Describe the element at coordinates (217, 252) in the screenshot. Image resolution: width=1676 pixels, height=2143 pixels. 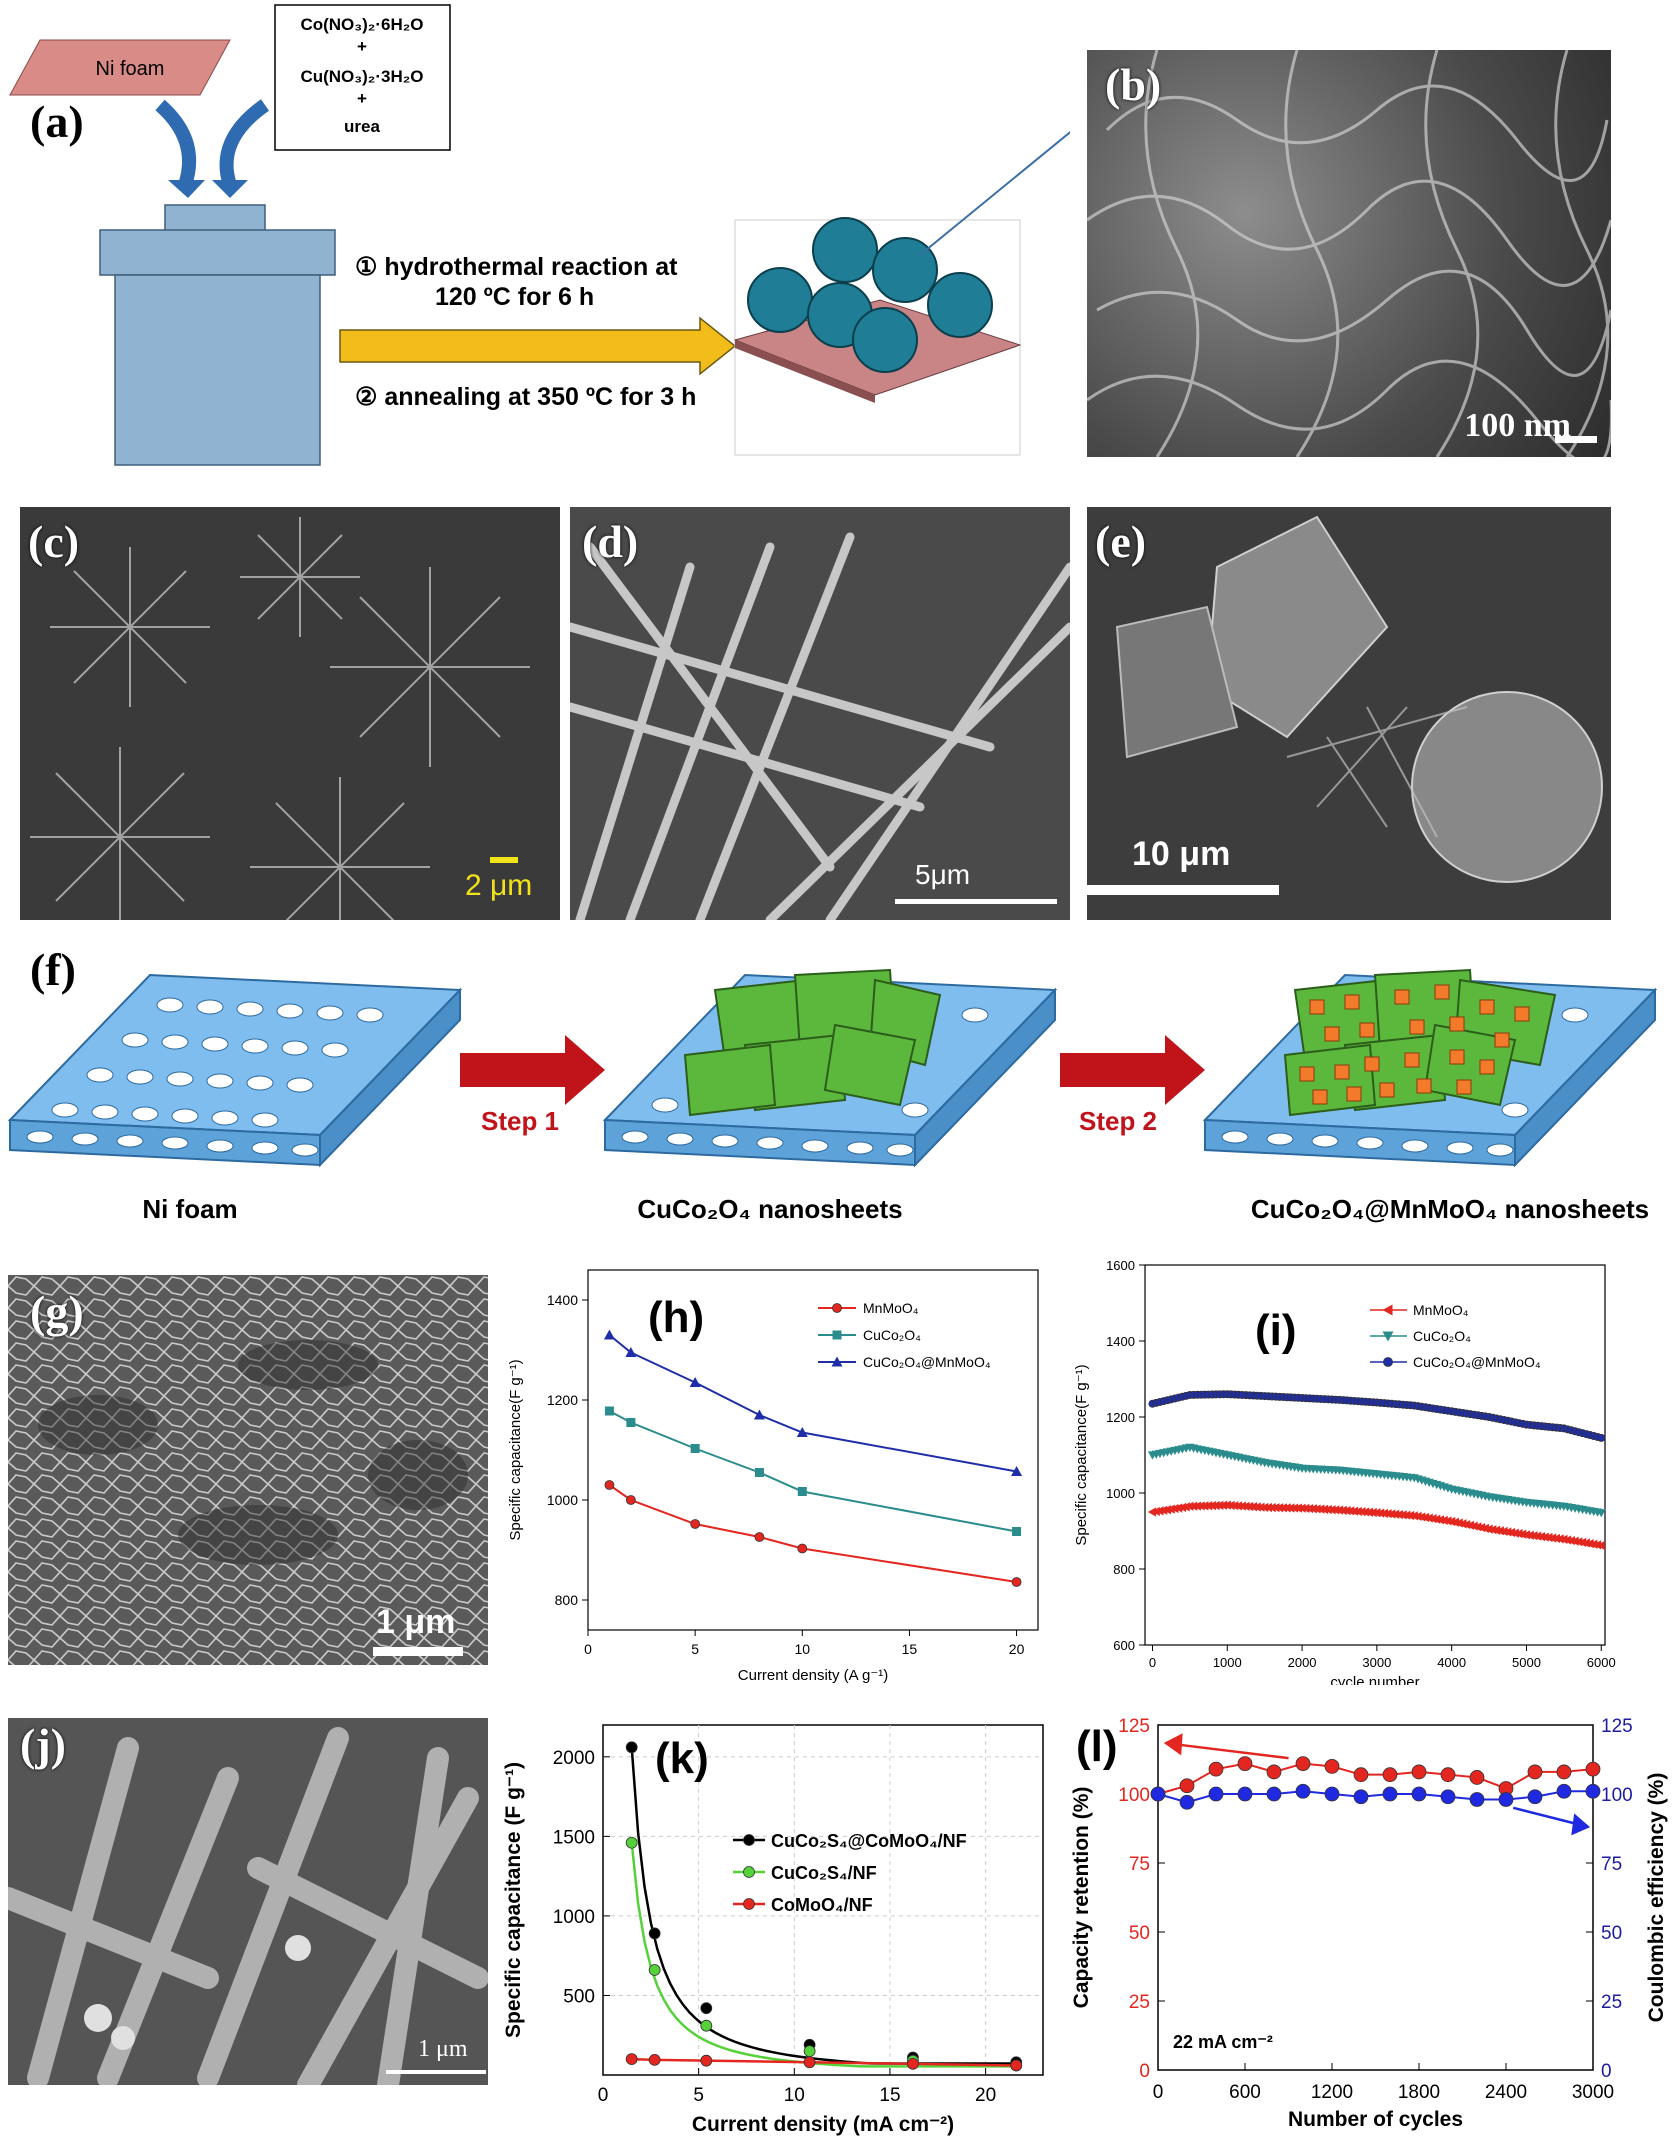
I see `autoclave-lid` at that location.